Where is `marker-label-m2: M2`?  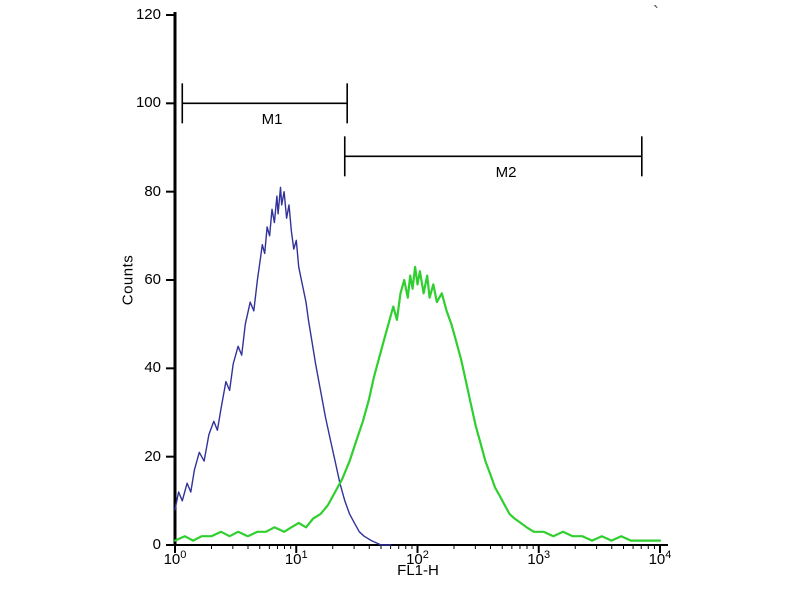 marker-label-m2: M2 is located at coordinates (506, 173).